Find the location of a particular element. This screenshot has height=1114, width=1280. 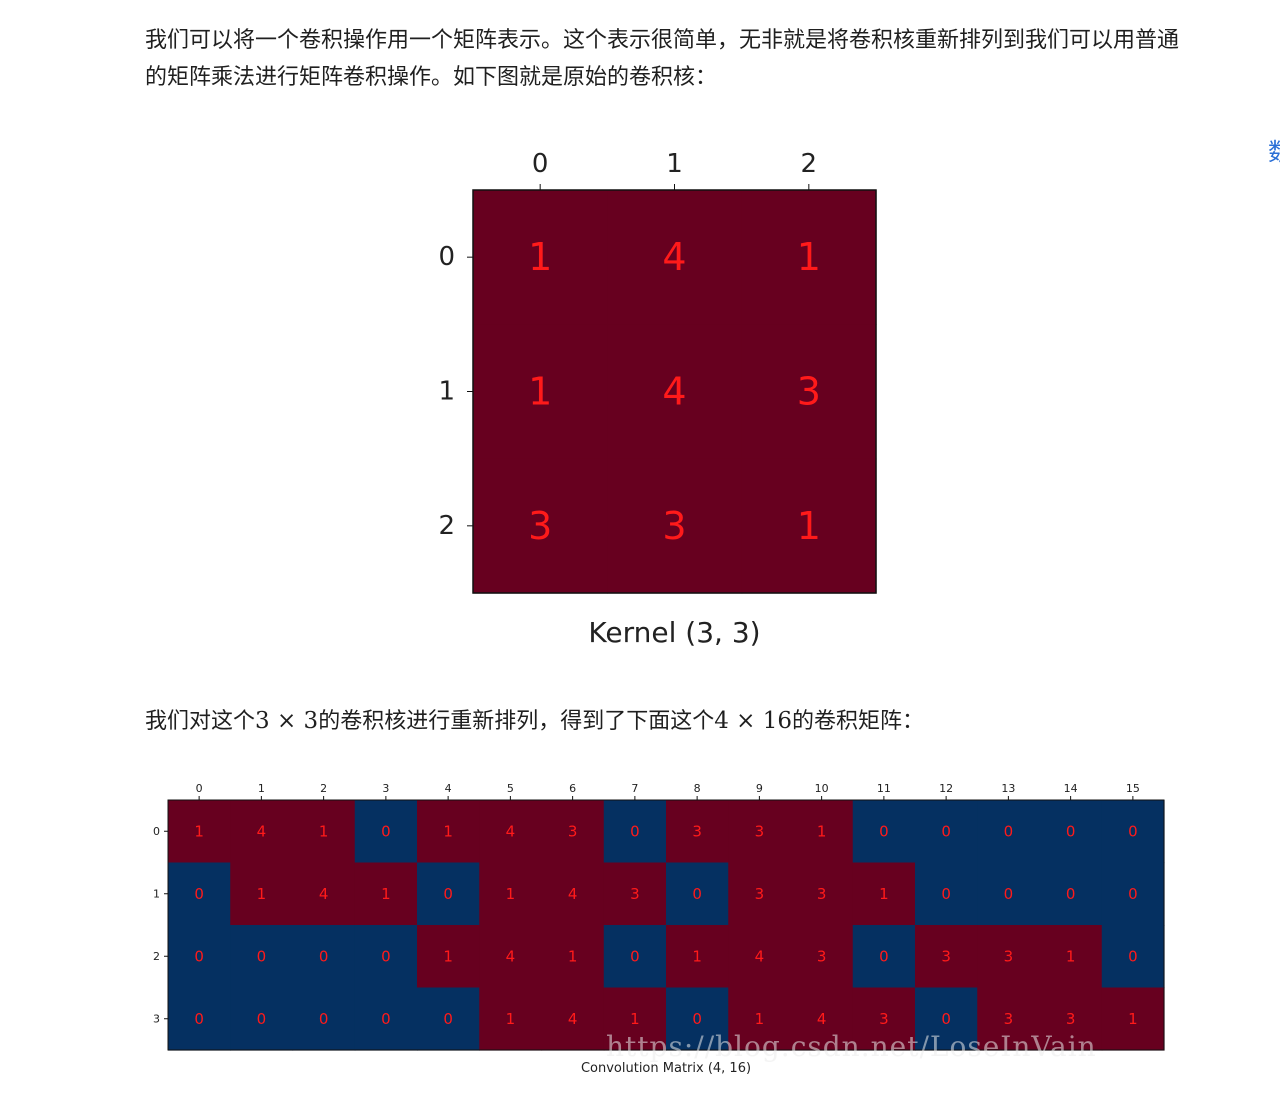

rearrange-text-1: 我们对这个 is located at coordinates (200, 721).